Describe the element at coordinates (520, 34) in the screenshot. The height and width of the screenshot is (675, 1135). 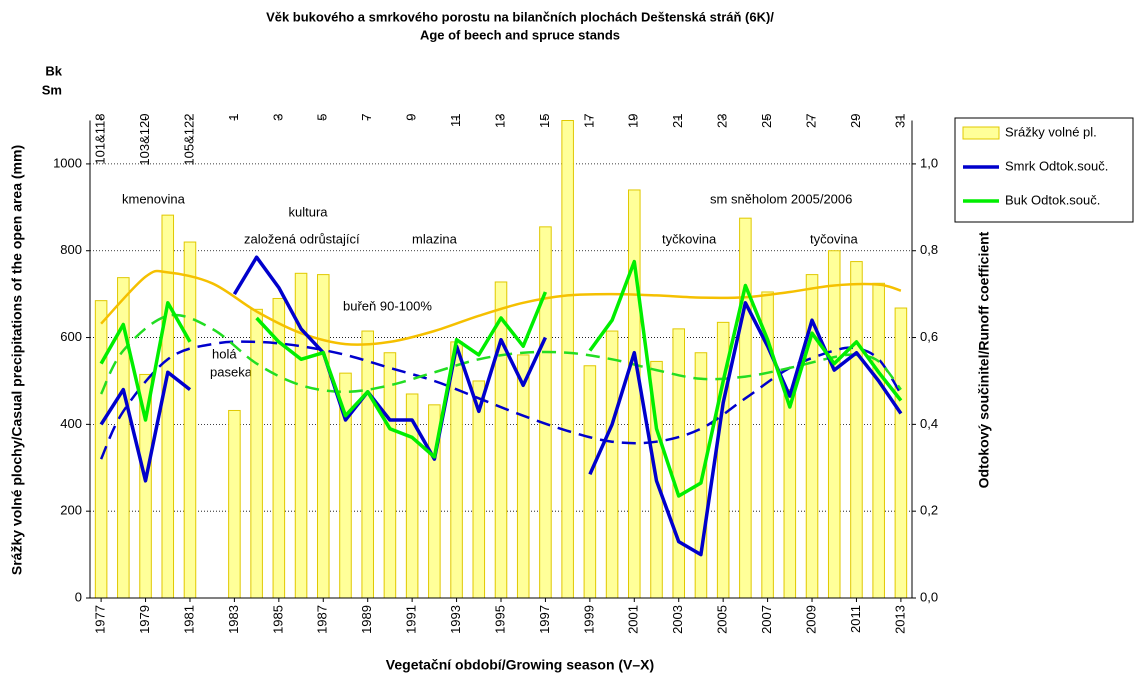
I see `chart-title: Age of beech and spruce stands` at that location.